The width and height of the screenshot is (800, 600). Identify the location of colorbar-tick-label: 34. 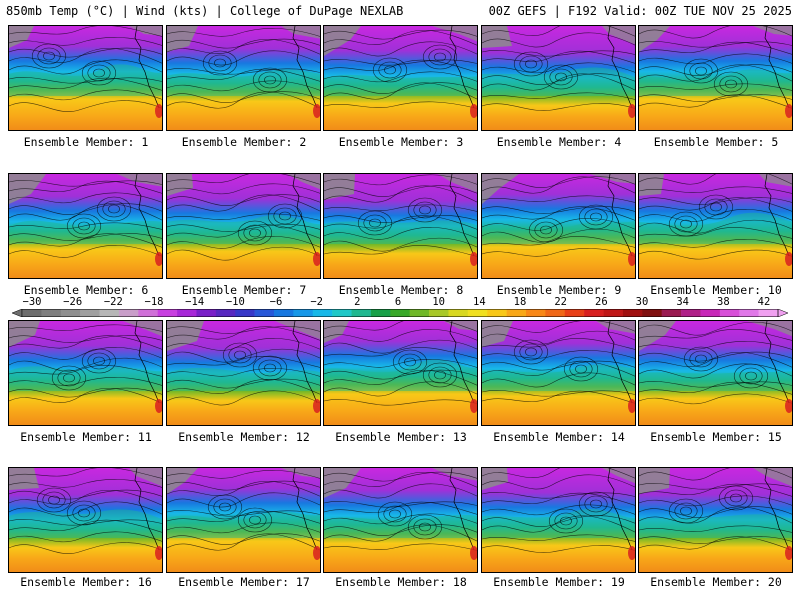
(682, 302).